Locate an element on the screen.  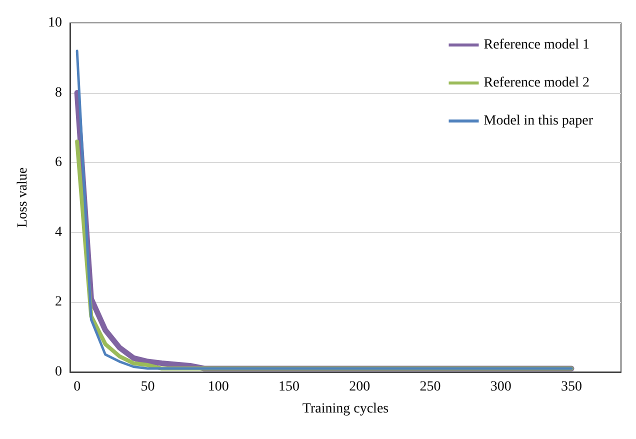
x-tick-label: 50 is located at coordinates (147, 387).